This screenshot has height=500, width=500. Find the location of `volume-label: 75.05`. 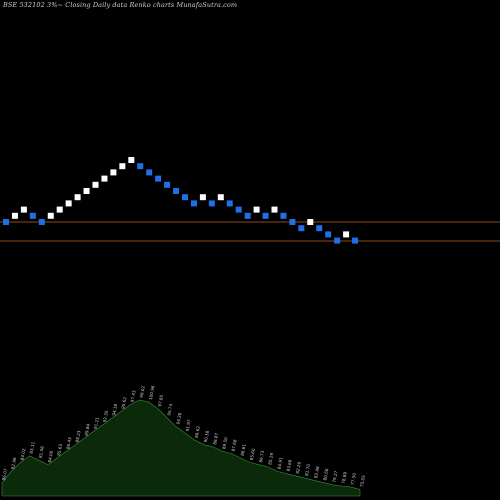

volume-label: 75.05 is located at coordinates (362, 480).